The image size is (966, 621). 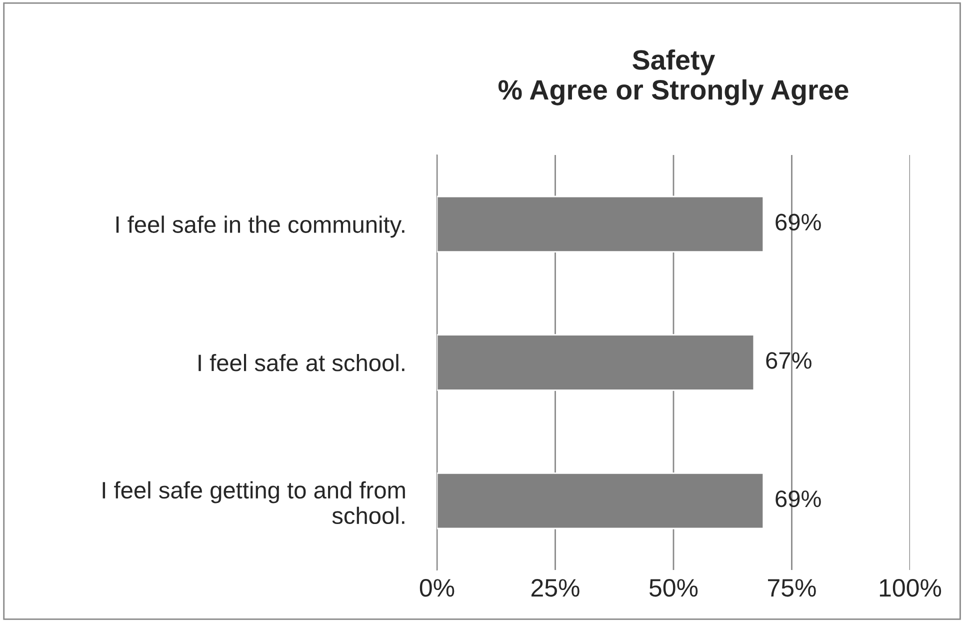 I want to click on x-tick-label: 0%, so click(x=437, y=587).